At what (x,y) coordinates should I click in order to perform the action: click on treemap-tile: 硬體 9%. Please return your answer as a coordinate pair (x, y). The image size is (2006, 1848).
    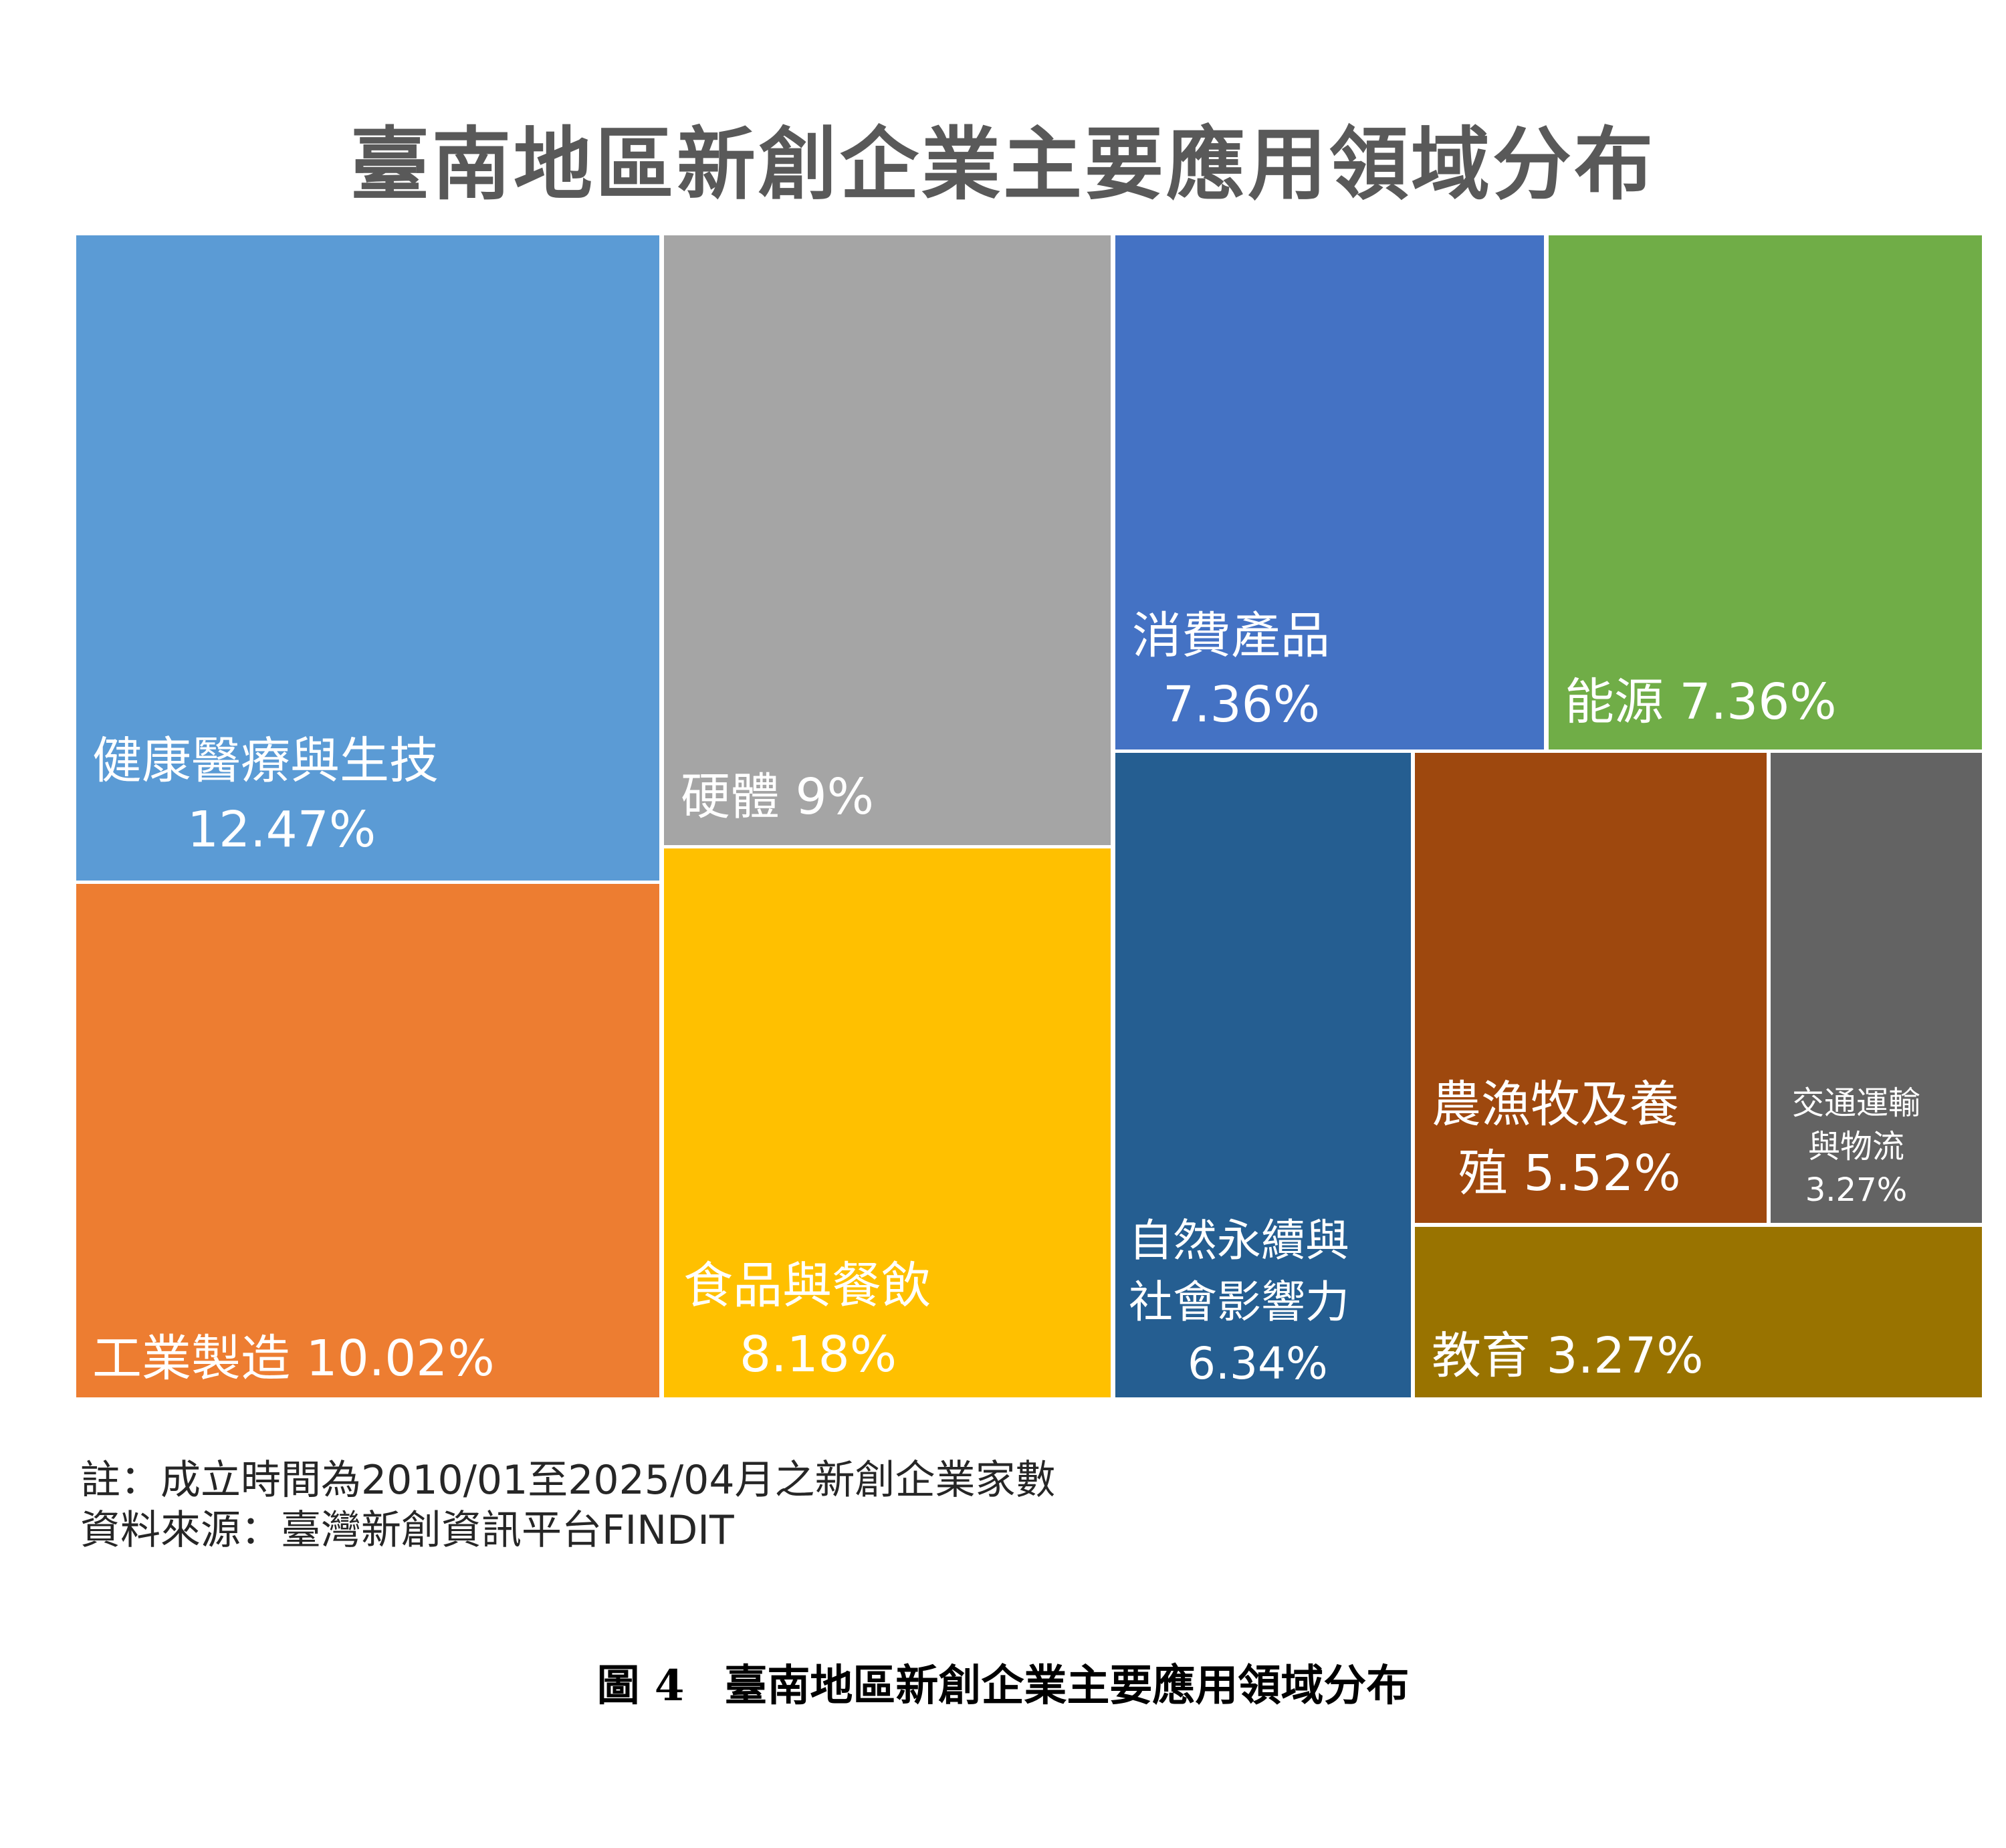
    Looking at the image, I should click on (887, 540).